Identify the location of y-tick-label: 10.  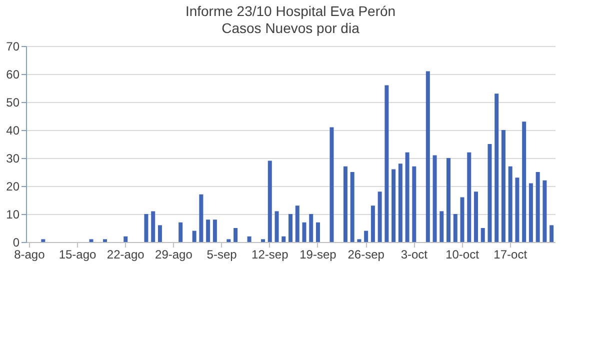
(13, 215).